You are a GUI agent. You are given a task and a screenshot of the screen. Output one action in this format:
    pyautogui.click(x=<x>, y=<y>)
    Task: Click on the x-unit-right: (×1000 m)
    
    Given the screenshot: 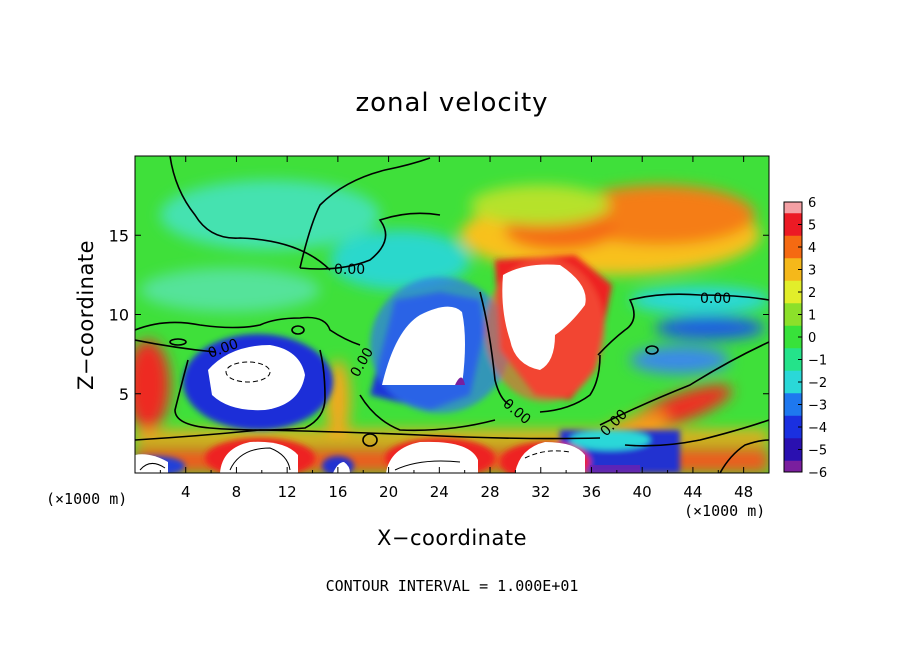 What is the action you would take?
    pyautogui.click(x=725, y=511)
    